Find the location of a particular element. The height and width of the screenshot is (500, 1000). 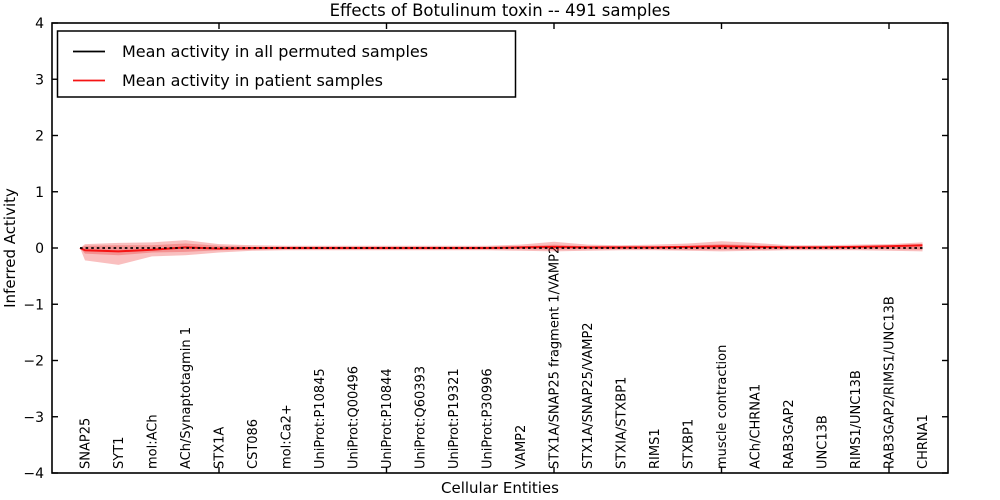

x-category-label: CHRNA1 is located at coordinates (923, 441).